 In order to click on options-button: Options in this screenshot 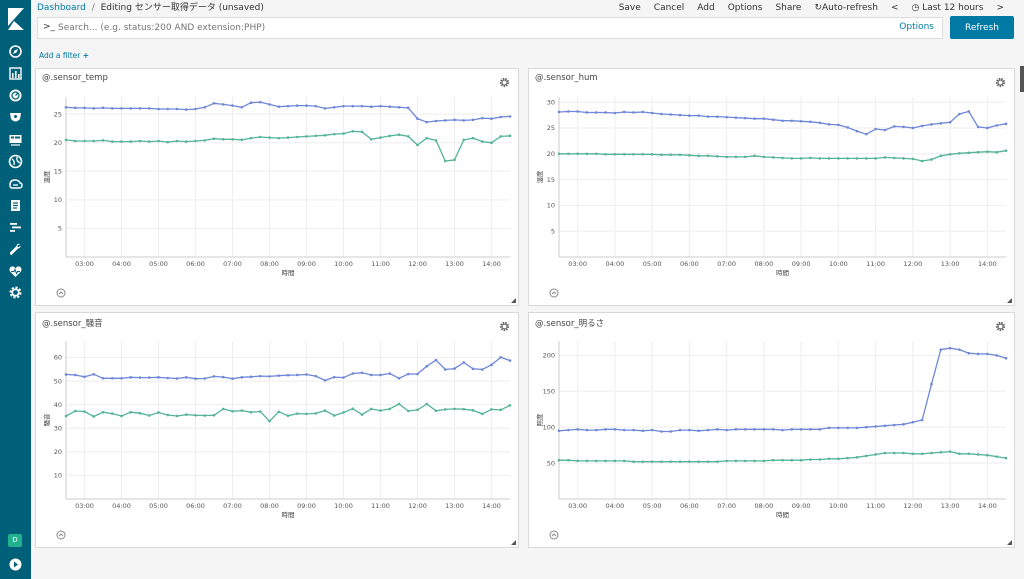, I will do `click(745, 8)`.